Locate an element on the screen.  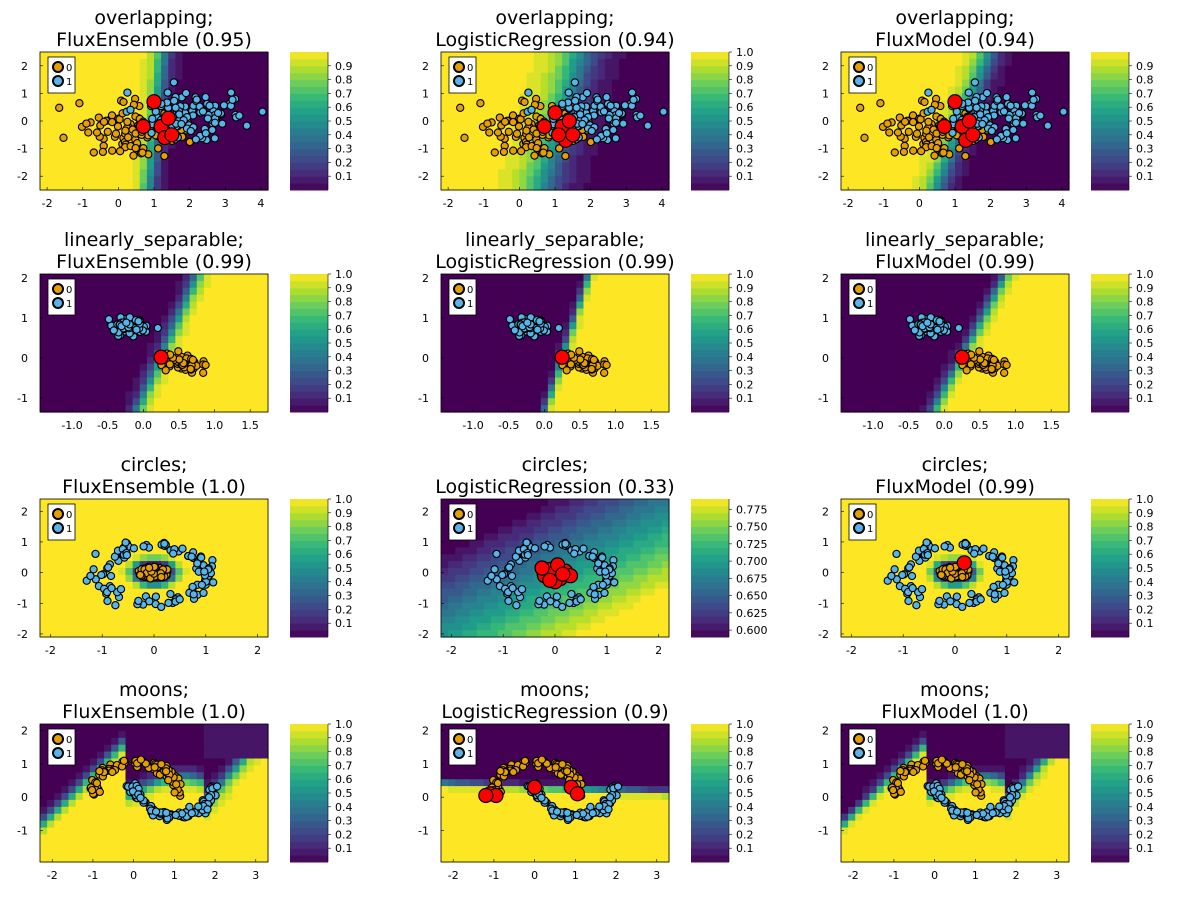
y-tick-label: -2 is located at coordinates (423, 176).